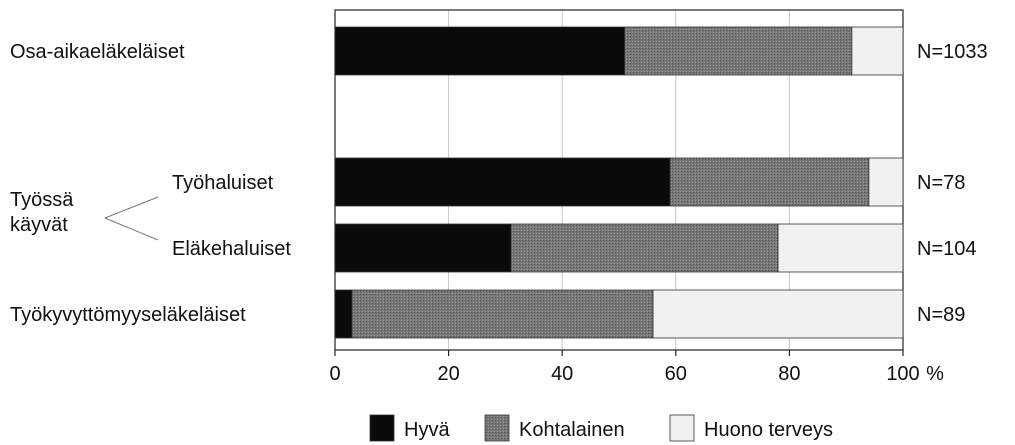  What do you see at coordinates (572, 430) in the screenshot?
I see `legend-label: Kohtalainen` at bounding box center [572, 430].